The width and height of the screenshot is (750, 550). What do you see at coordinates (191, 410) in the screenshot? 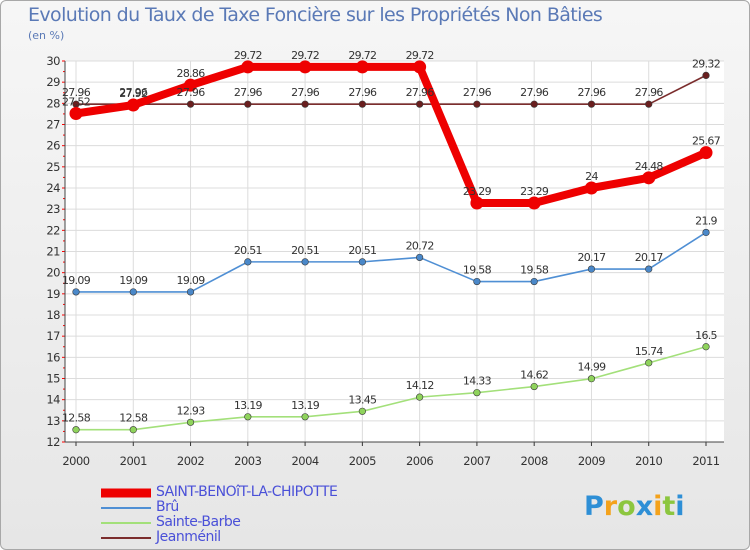
I see `data-label: 12.93` at bounding box center [191, 410].